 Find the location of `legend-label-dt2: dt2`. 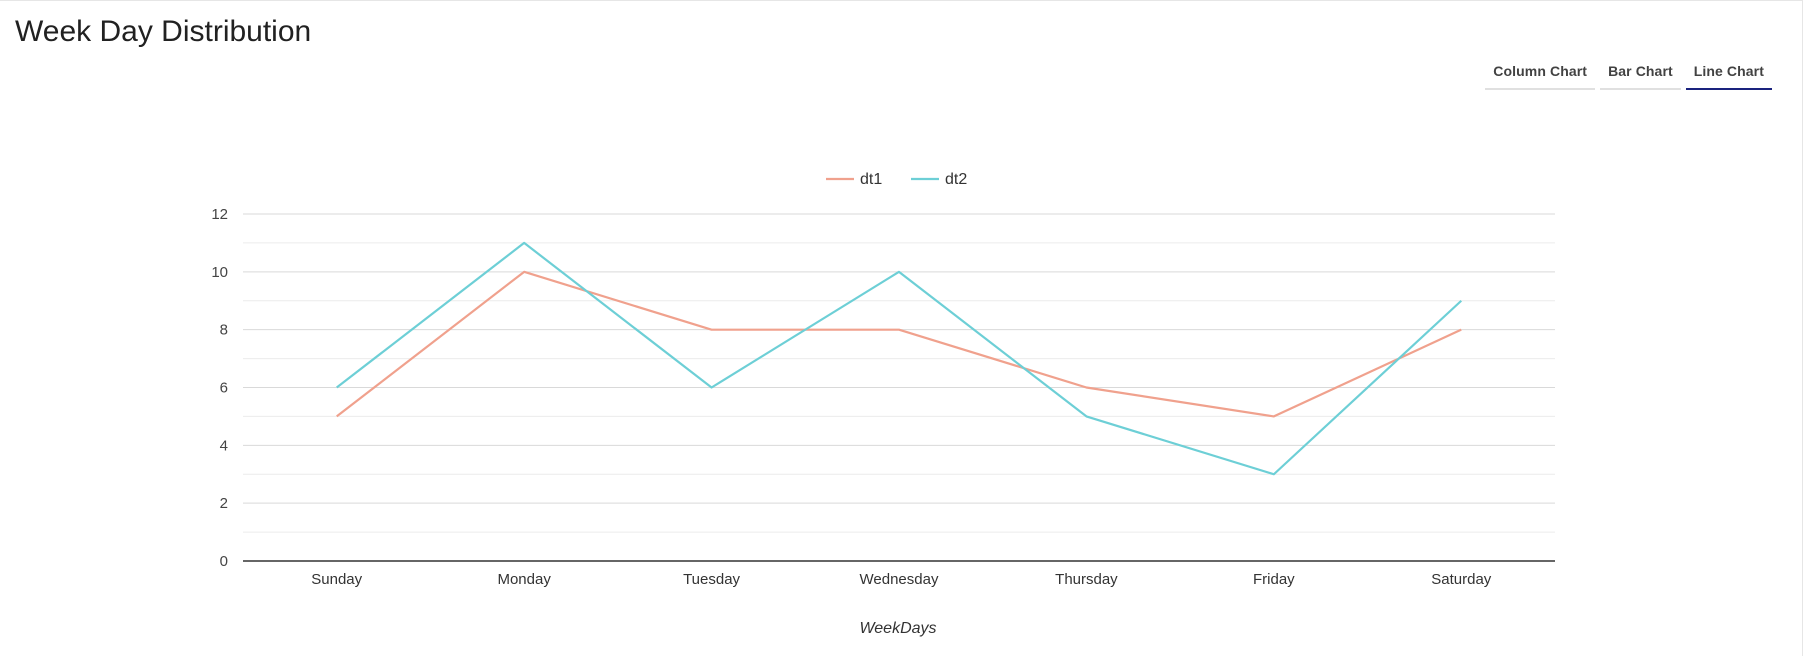

legend-label-dt2: dt2 is located at coordinates (956, 179).